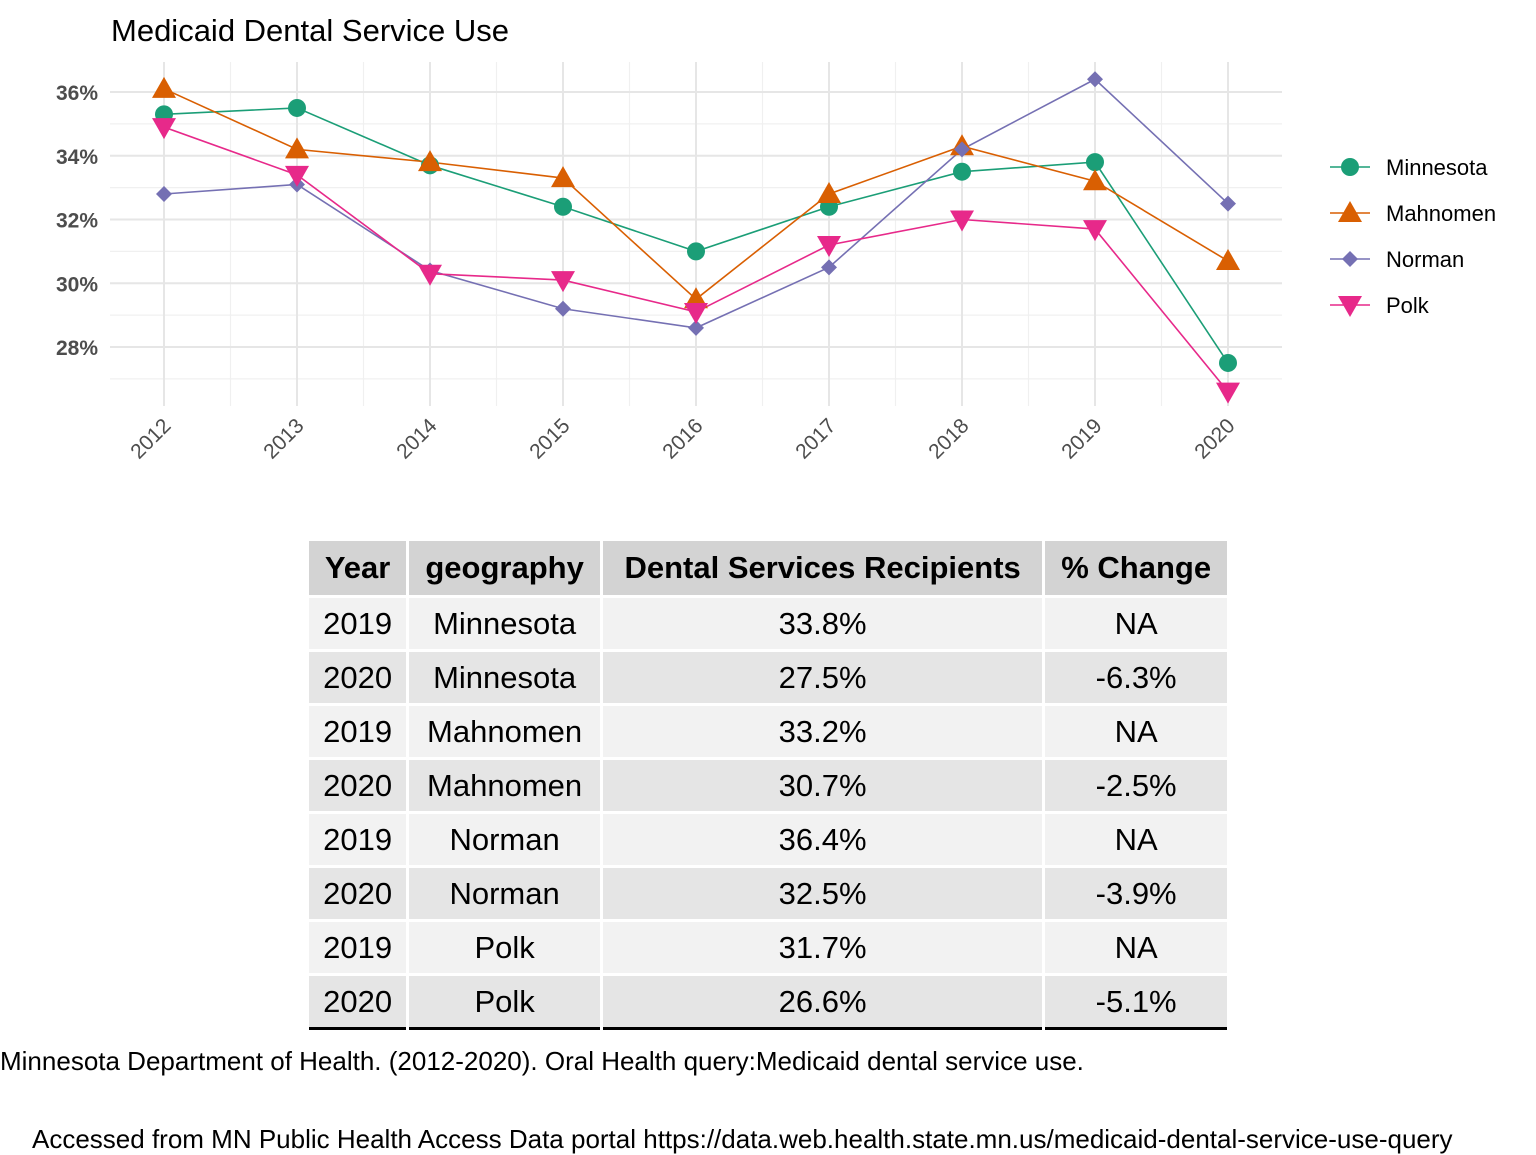 The width and height of the screenshot is (1536, 1155). I want to click on x-tick-label: 2015, so click(549, 438).